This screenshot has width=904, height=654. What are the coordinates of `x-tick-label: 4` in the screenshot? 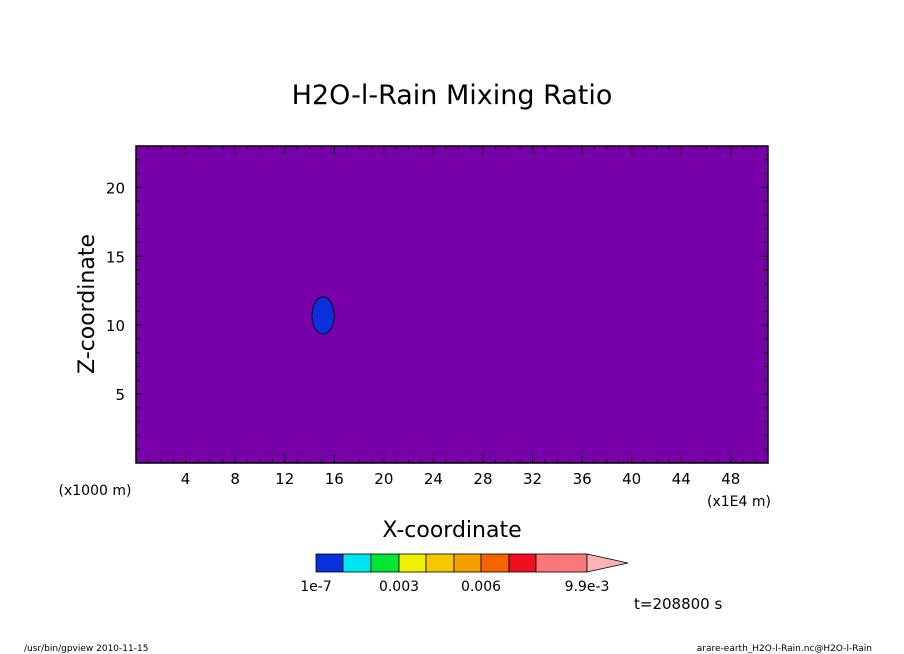 It's located at (186, 479).